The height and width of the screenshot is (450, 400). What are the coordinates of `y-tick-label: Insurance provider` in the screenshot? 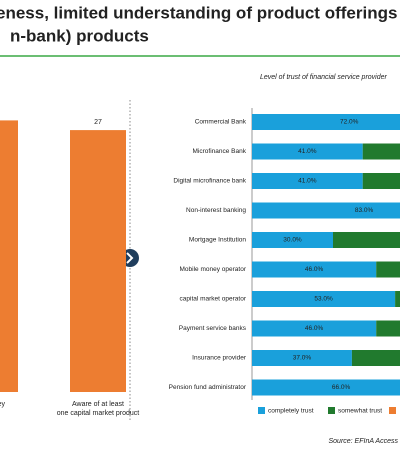 It's located at (219, 358).